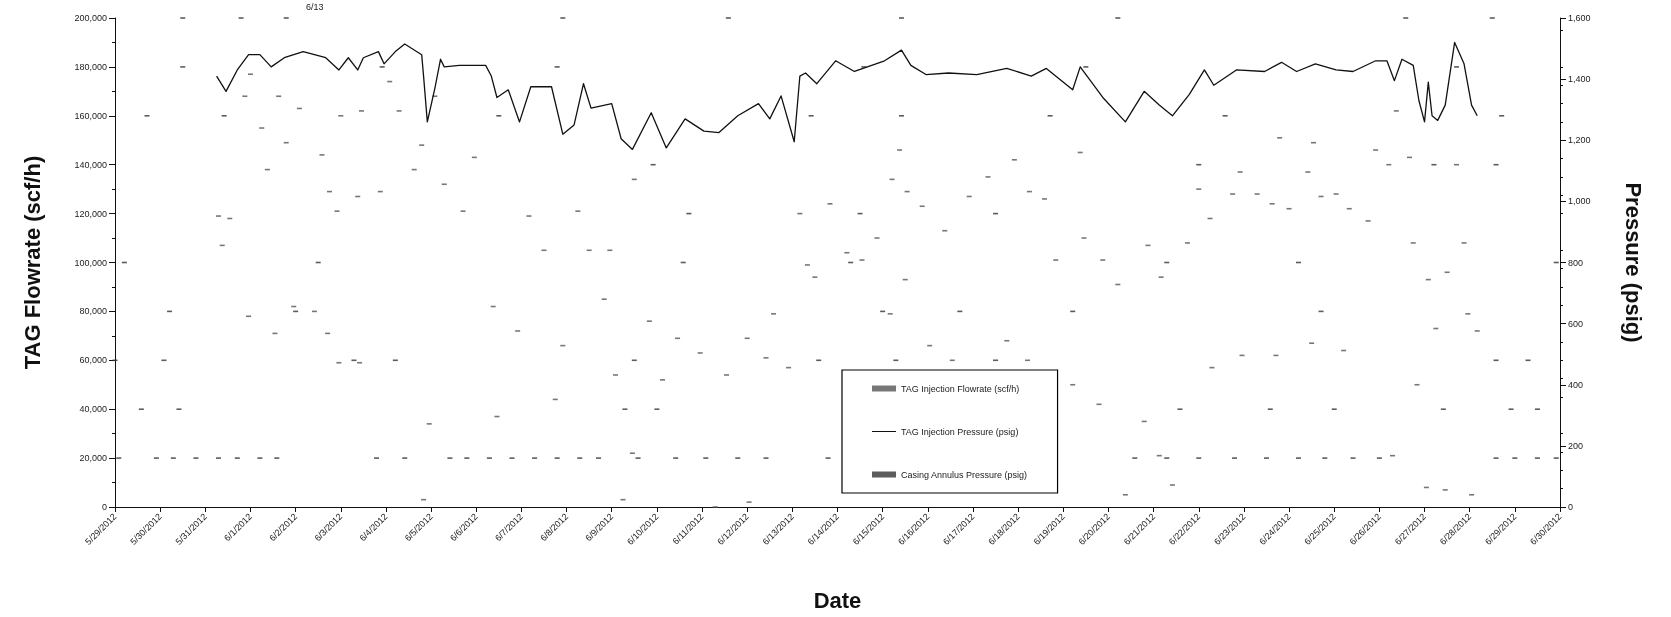 The height and width of the screenshot is (617, 1671). What do you see at coordinates (960, 388) in the screenshot?
I see `legend-label: TAG Injection Flowrate (scf/h)` at bounding box center [960, 388].